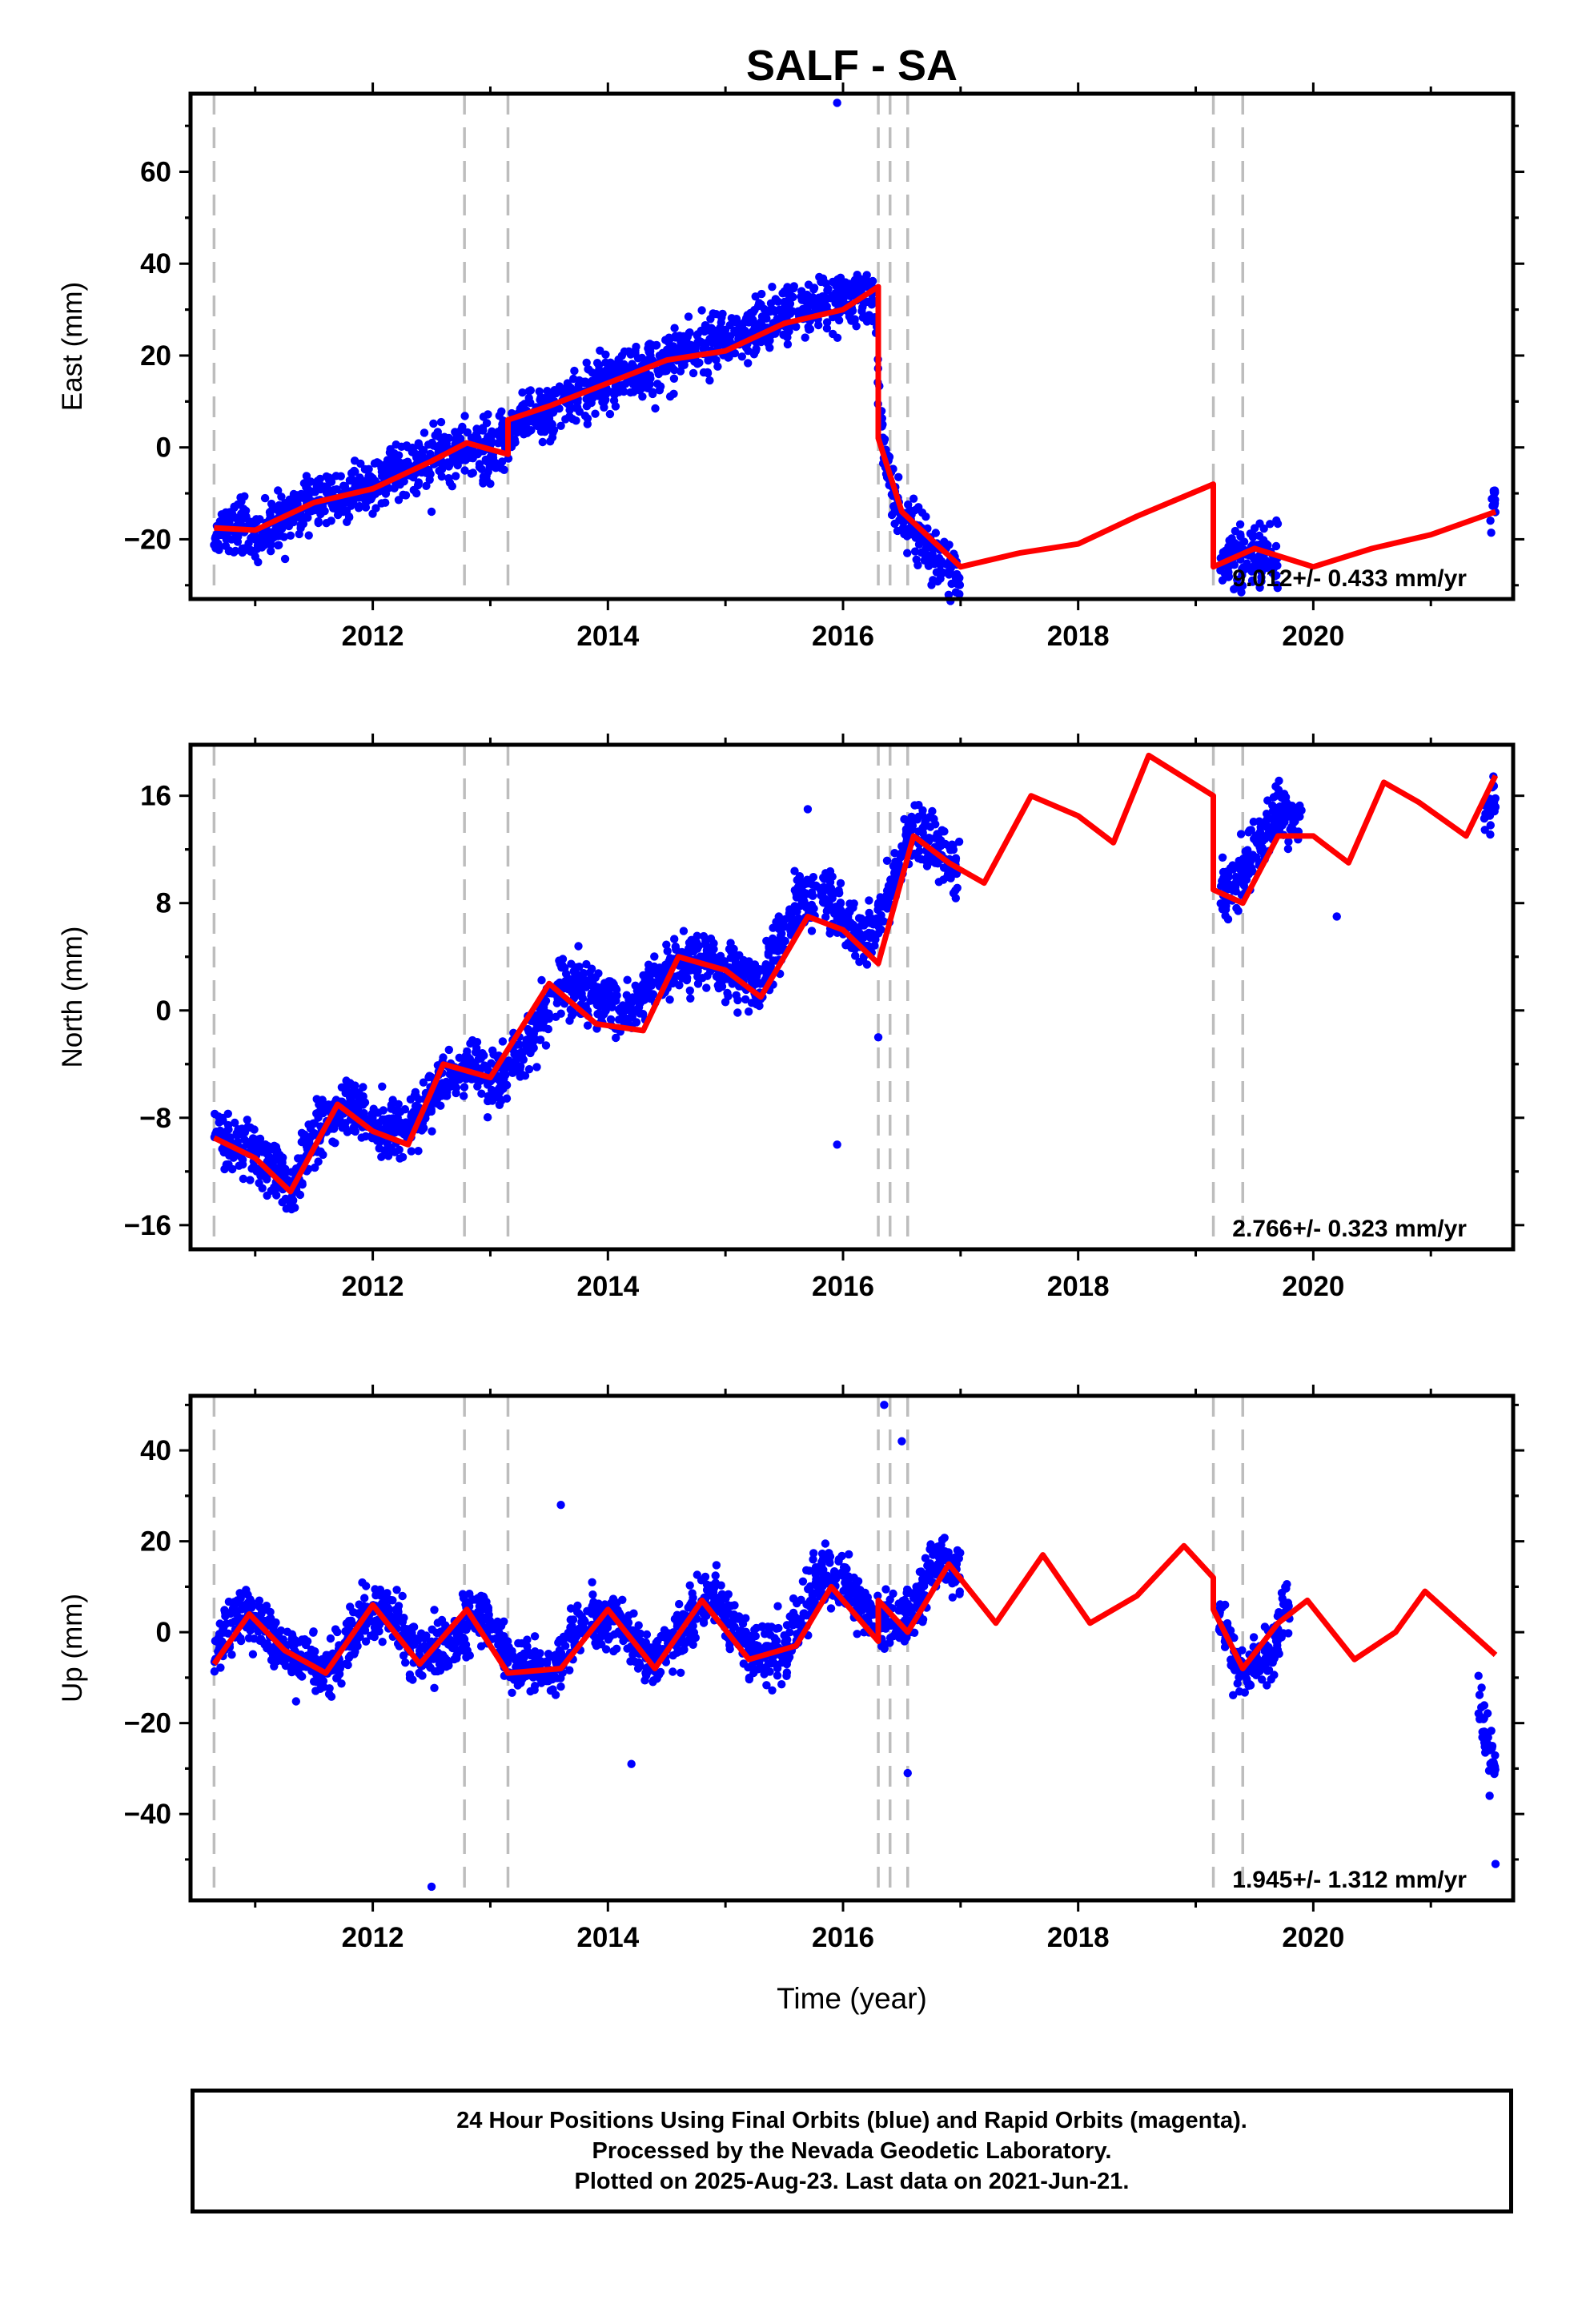  Describe the element at coordinates (855, 426) in the screenshot. I see `east-model-curve` at that location.